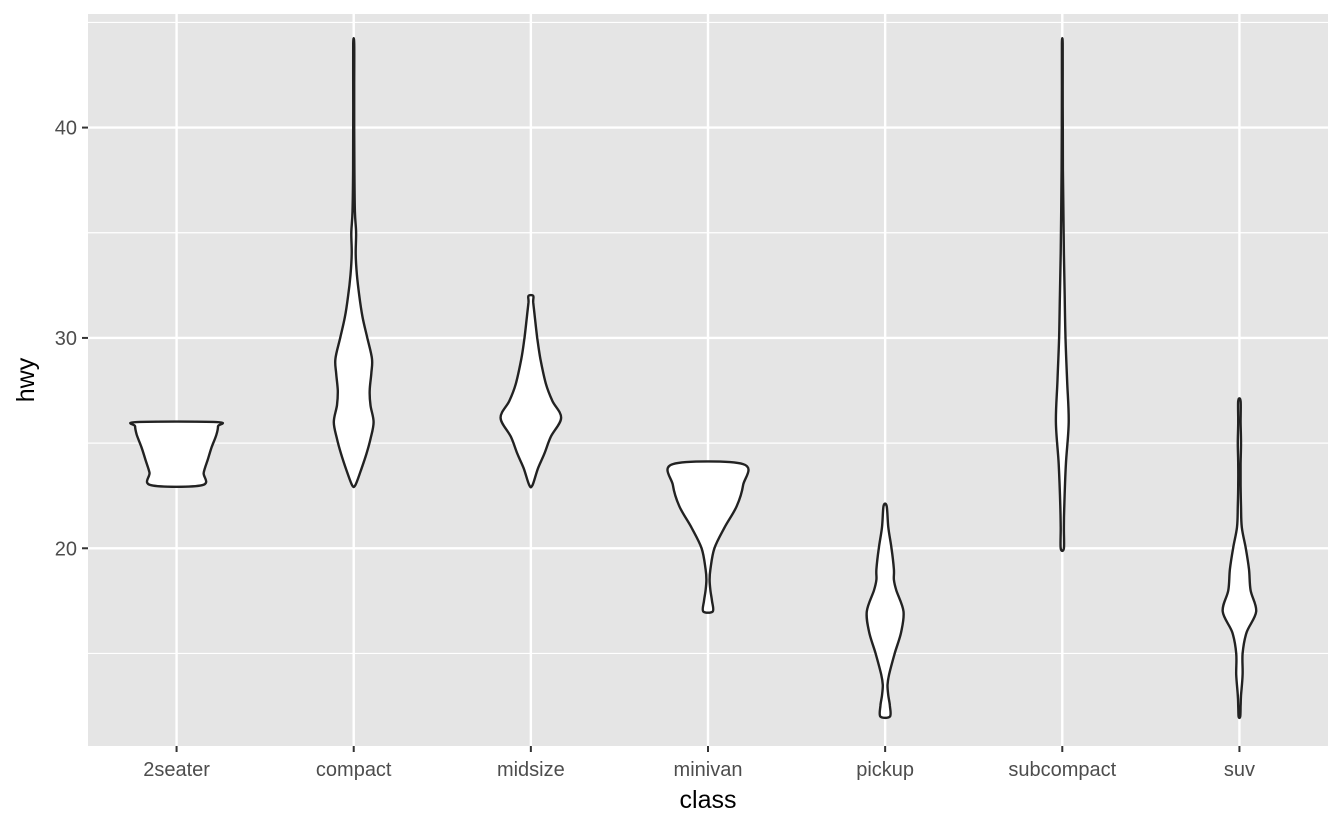 The image size is (1344, 830). What do you see at coordinates (177, 454) in the screenshot?
I see `violin-2seater` at bounding box center [177, 454].